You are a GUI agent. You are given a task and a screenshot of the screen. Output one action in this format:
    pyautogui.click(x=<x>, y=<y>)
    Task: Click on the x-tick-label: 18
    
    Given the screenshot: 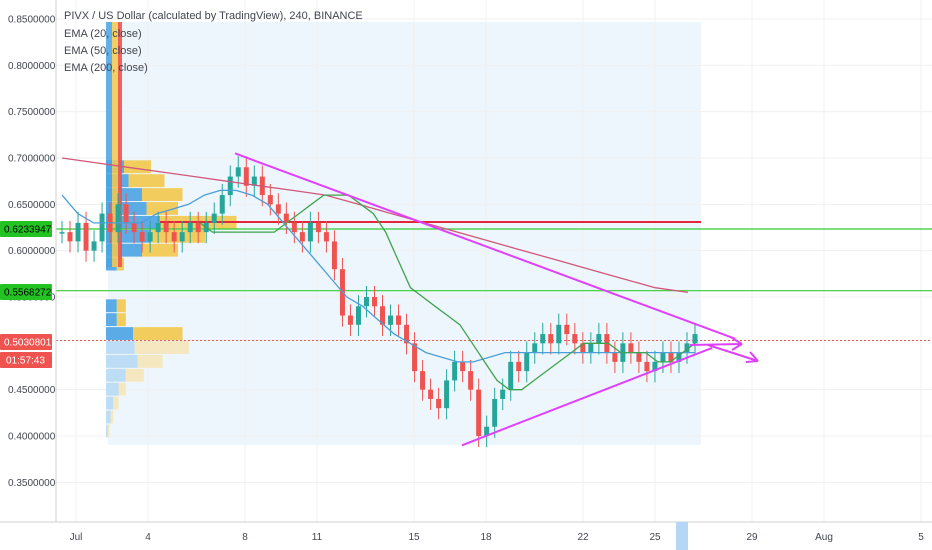 What is the action you would take?
    pyautogui.click(x=486, y=537)
    